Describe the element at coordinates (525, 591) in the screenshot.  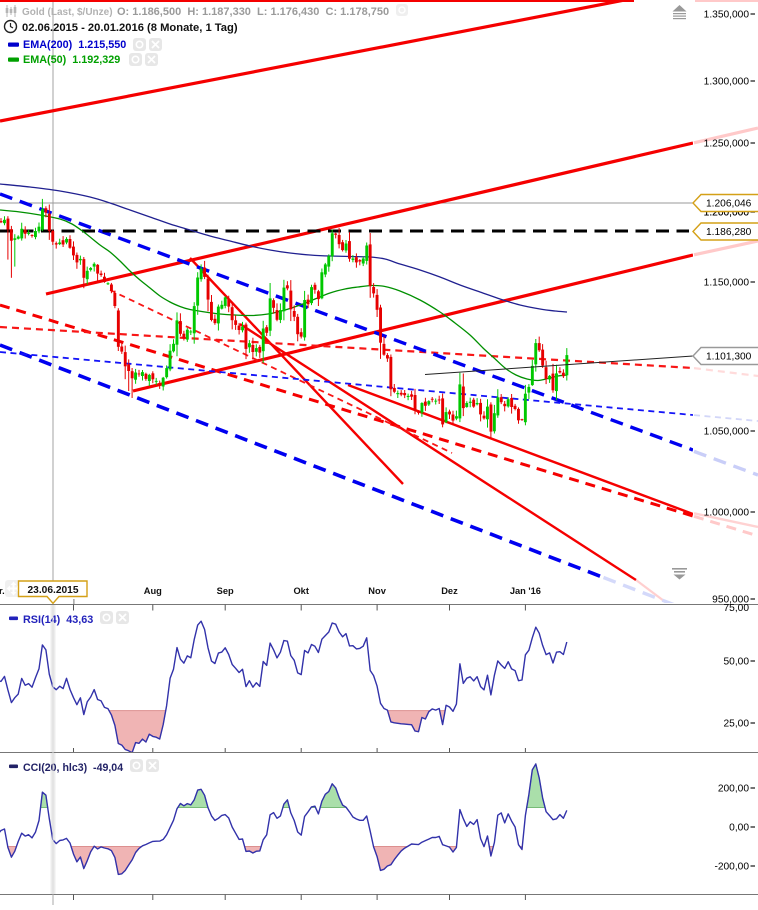
I see `svg-text: Jan '16` at that location.